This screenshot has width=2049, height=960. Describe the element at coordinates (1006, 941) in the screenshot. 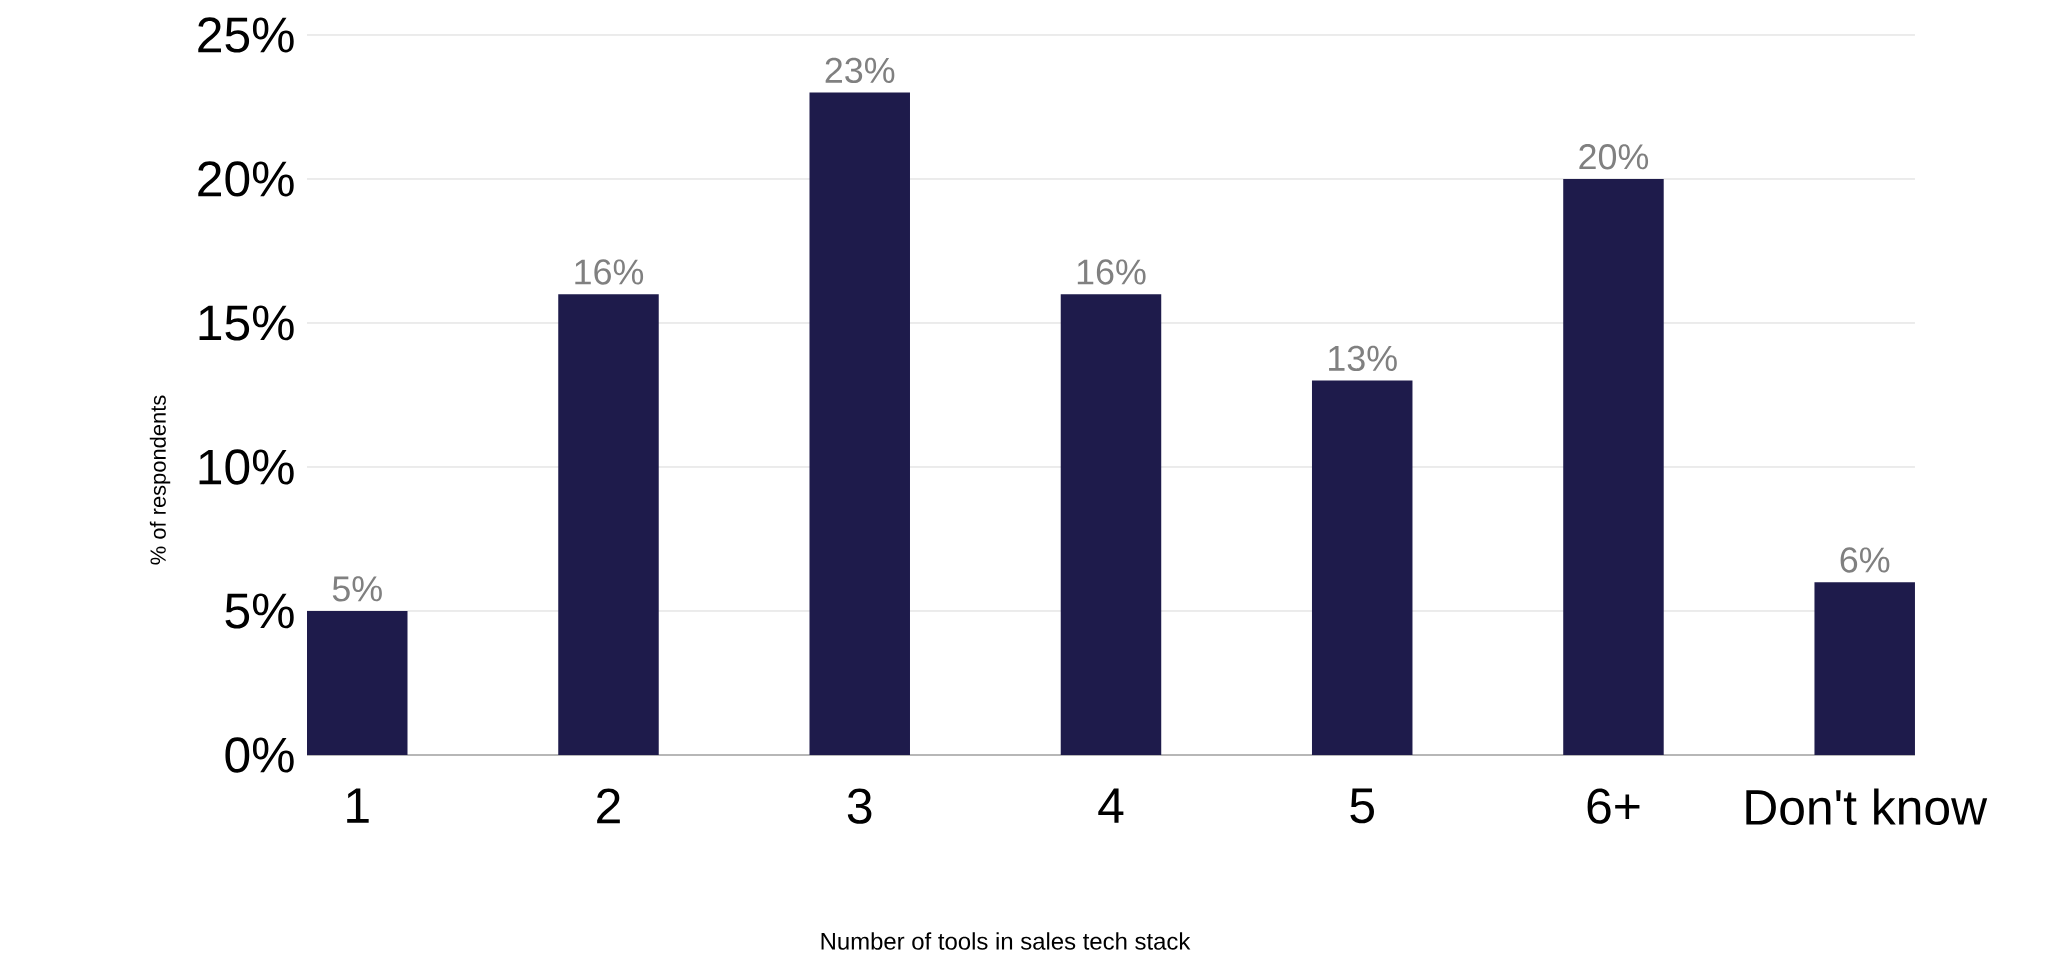

I see `x-axis-title: Number of tools in sales tech stack` at that location.